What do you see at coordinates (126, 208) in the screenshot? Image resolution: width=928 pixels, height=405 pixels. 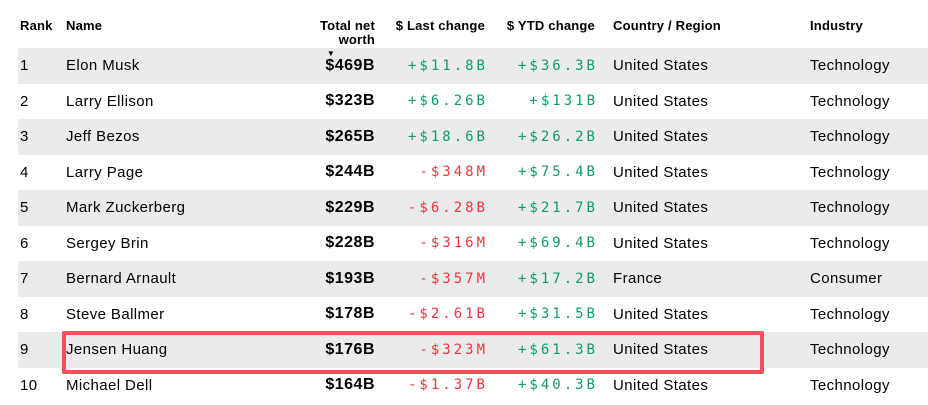 I see `name-cell: Mark Zuckerberg` at bounding box center [126, 208].